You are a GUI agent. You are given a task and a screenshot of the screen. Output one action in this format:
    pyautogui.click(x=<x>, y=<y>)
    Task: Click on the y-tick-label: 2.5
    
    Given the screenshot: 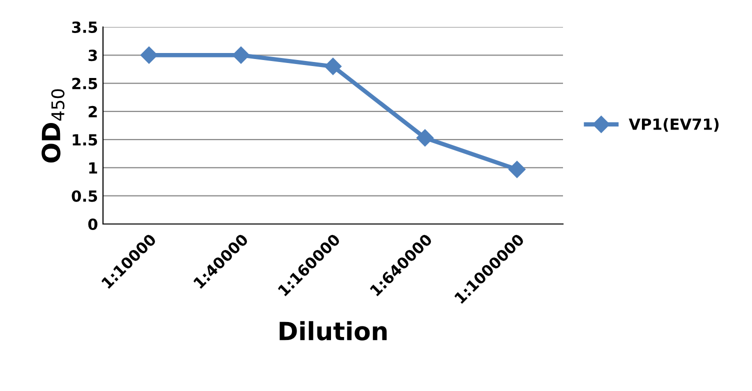 What is the action you would take?
    pyautogui.click(x=85, y=84)
    